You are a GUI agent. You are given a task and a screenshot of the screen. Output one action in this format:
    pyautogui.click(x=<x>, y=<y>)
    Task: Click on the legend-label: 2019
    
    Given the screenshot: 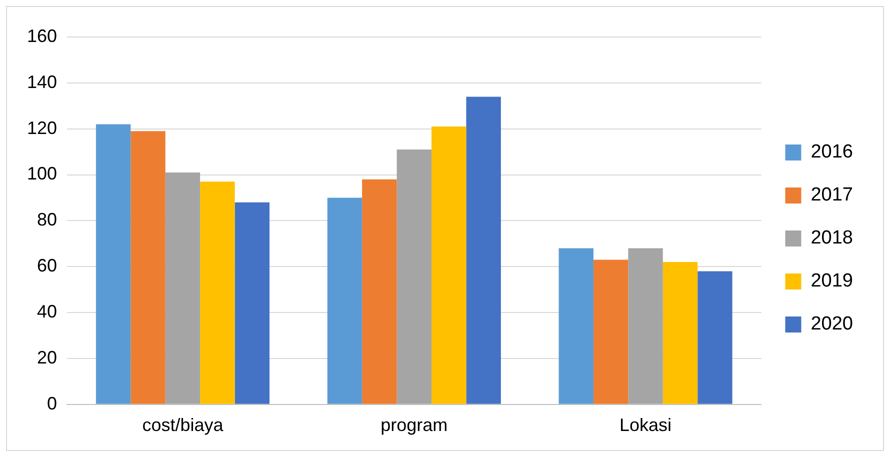 What is the action you would take?
    pyautogui.click(x=832, y=281)
    